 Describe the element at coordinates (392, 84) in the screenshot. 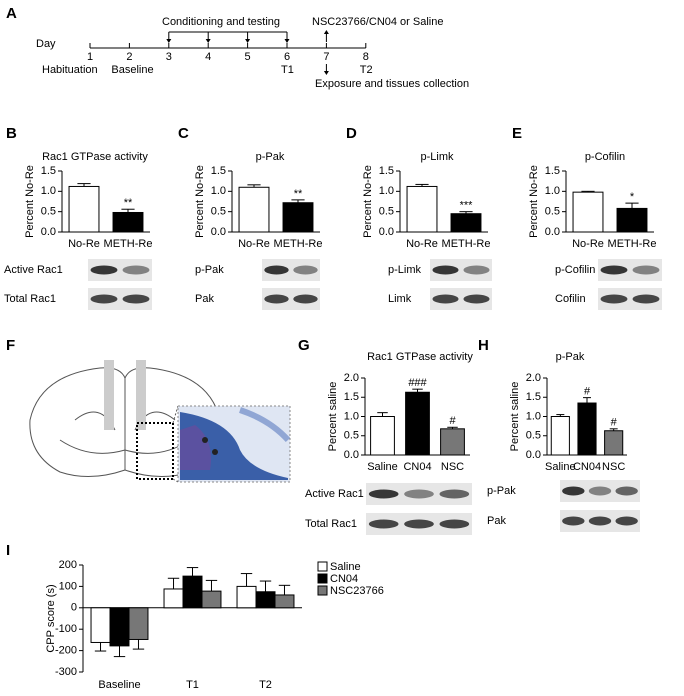

I see `exposure-label: Exposure and tissues collection` at that location.